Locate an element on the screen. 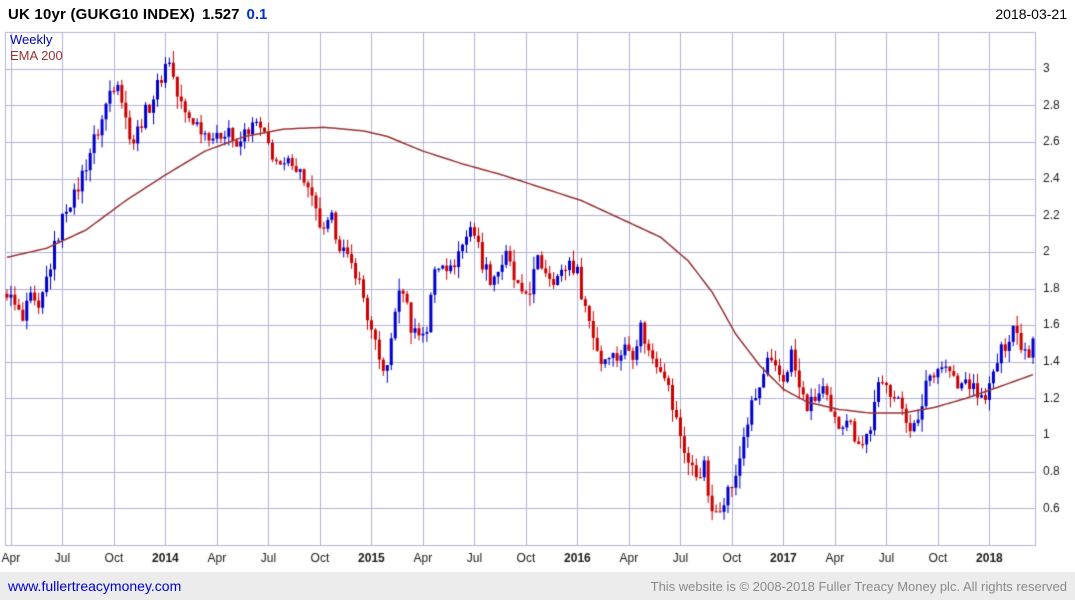 This screenshot has width=1075, height=600. price-change: 0.1 is located at coordinates (257, 14).